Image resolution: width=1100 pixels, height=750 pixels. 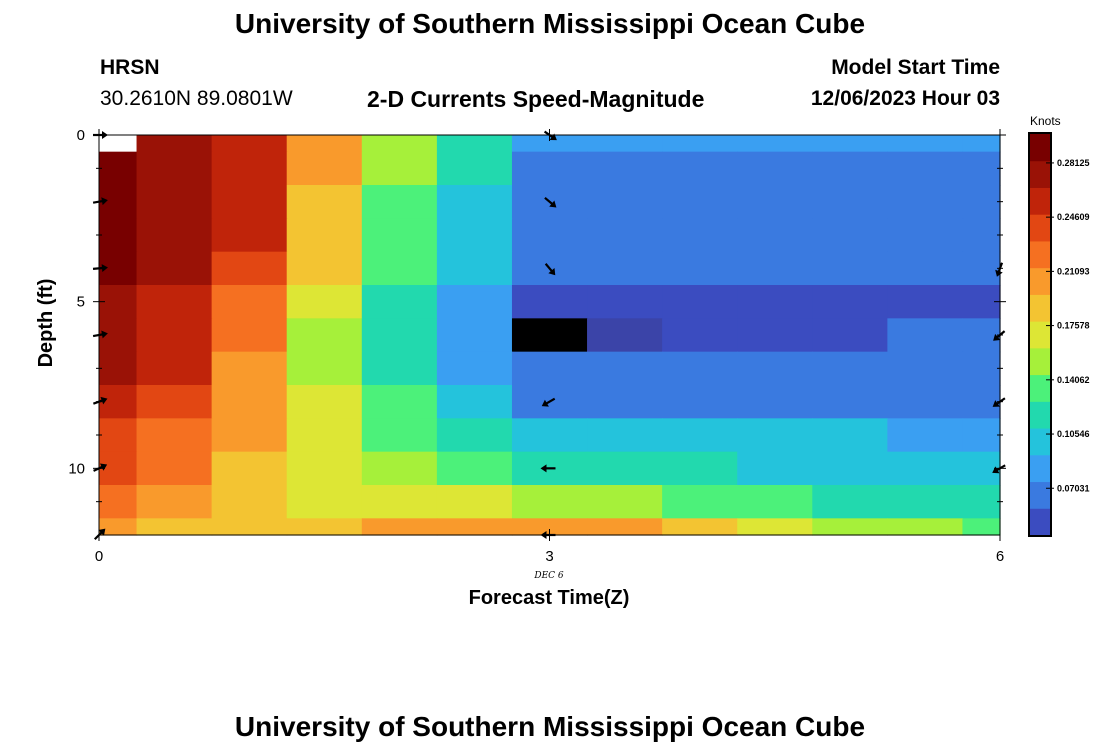 What do you see at coordinates (130, 67) in the screenshot?
I see `station-name: HRSN` at bounding box center [130, 67].